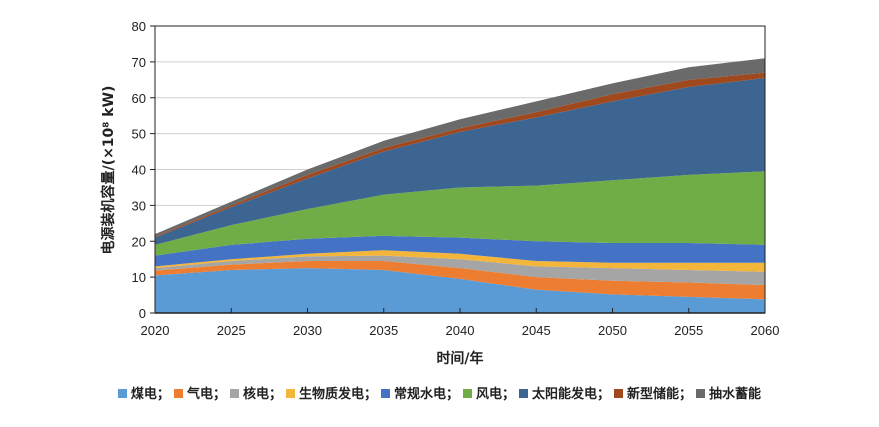 This screenshot has height=427, width=879. Describe the element at coordinates (142, 313) in the screenshot. I see `y-tick-label: 0` at that location.